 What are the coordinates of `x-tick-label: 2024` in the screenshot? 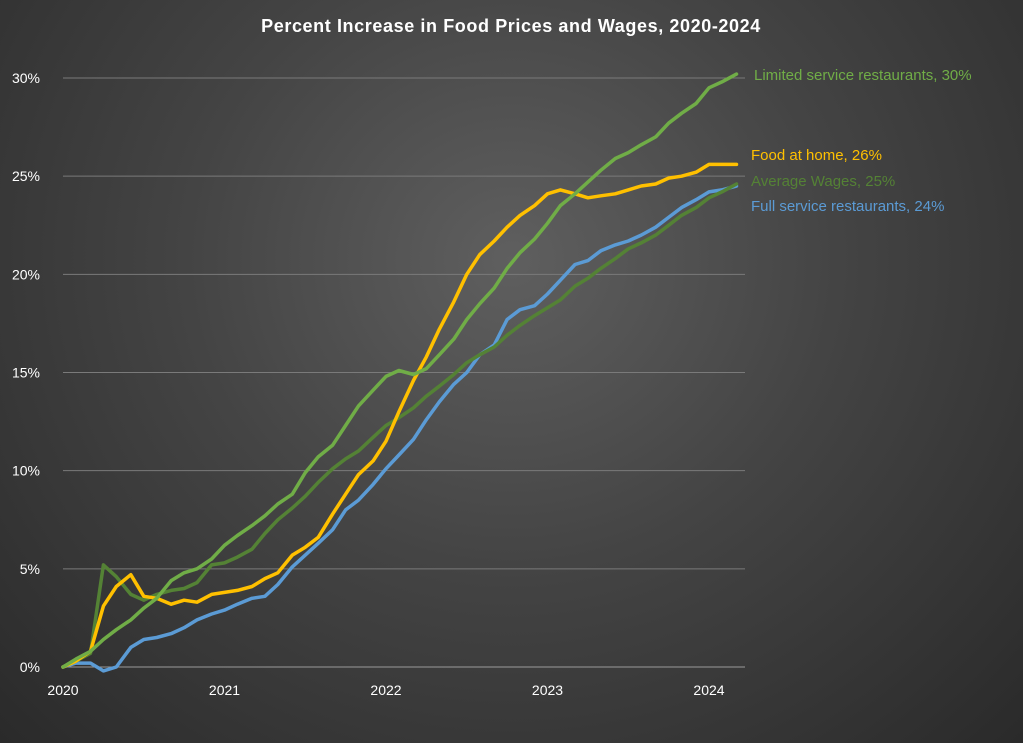 It's located at (708, 690).